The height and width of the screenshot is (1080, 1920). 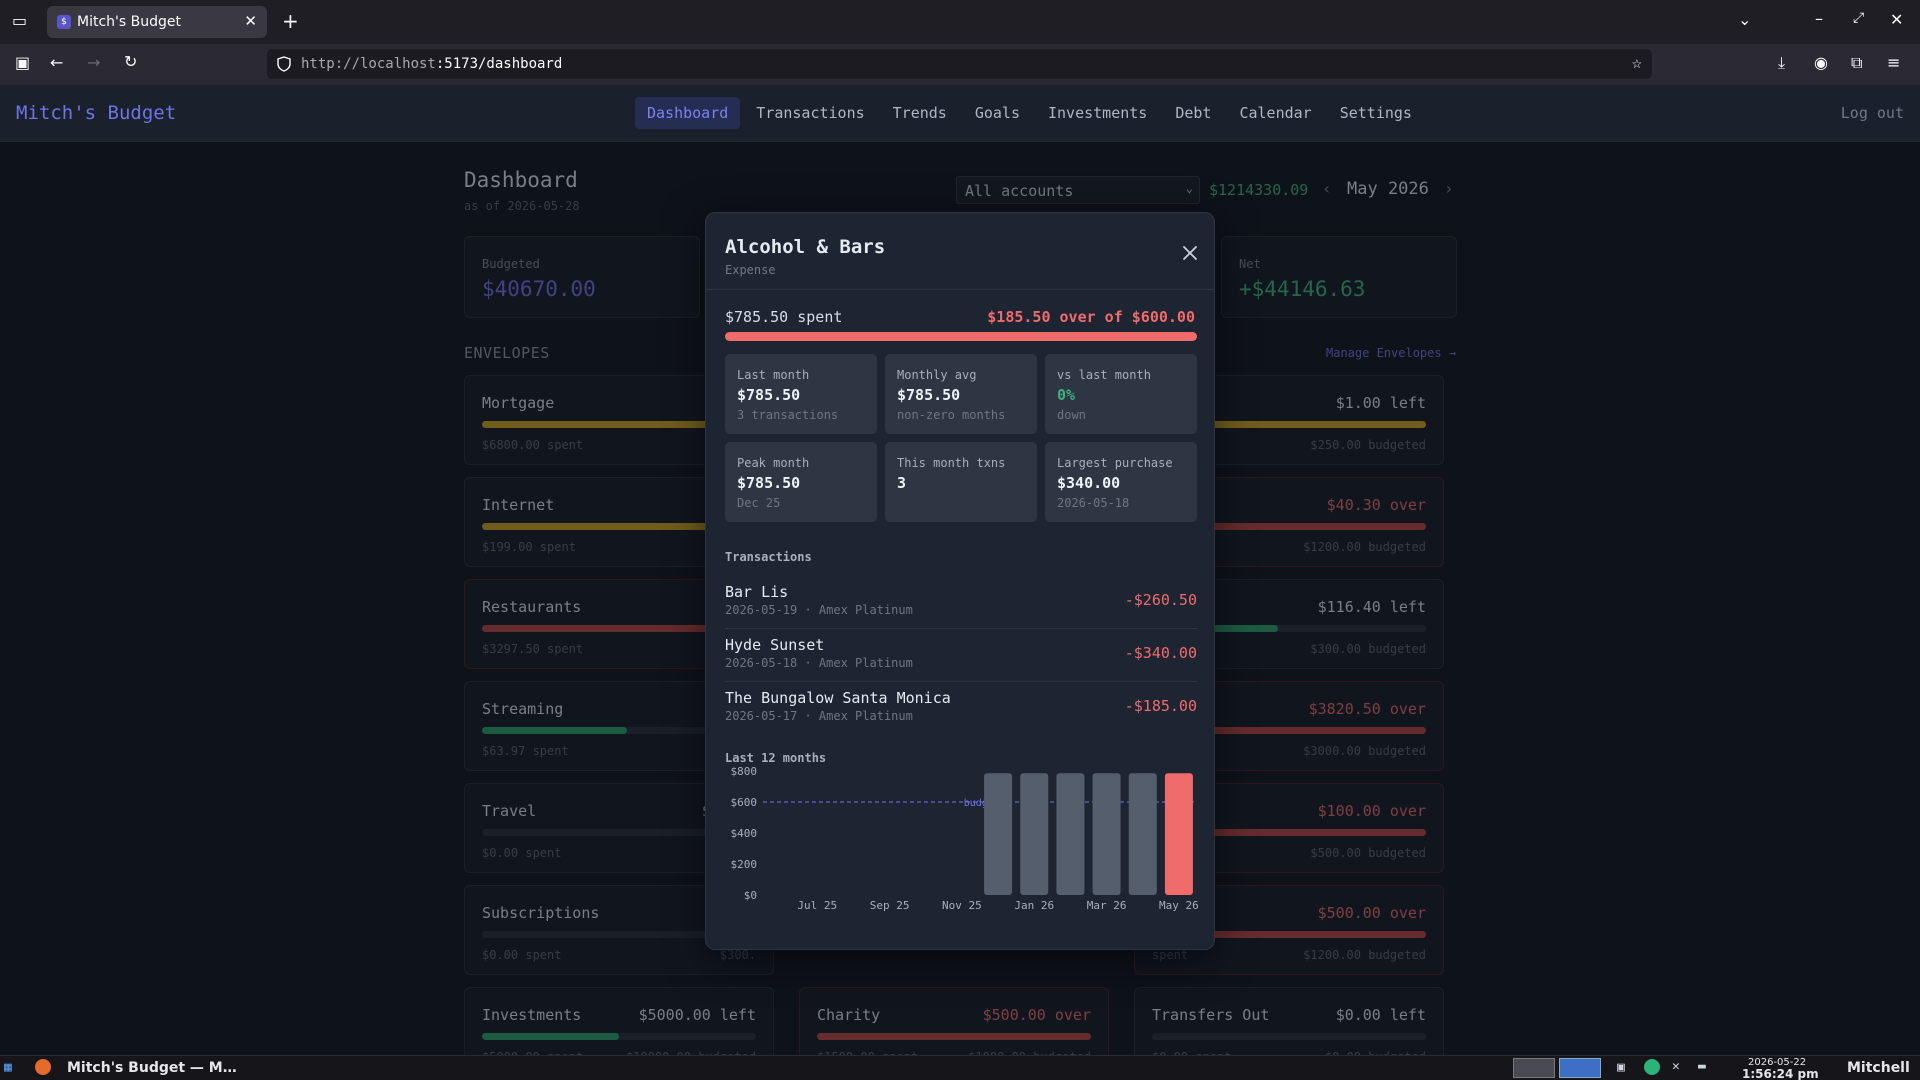 What do you see at coordinates (961, 336) in the screenshot?
I see `budget-progress-fill` at bounding box center [961, 336].